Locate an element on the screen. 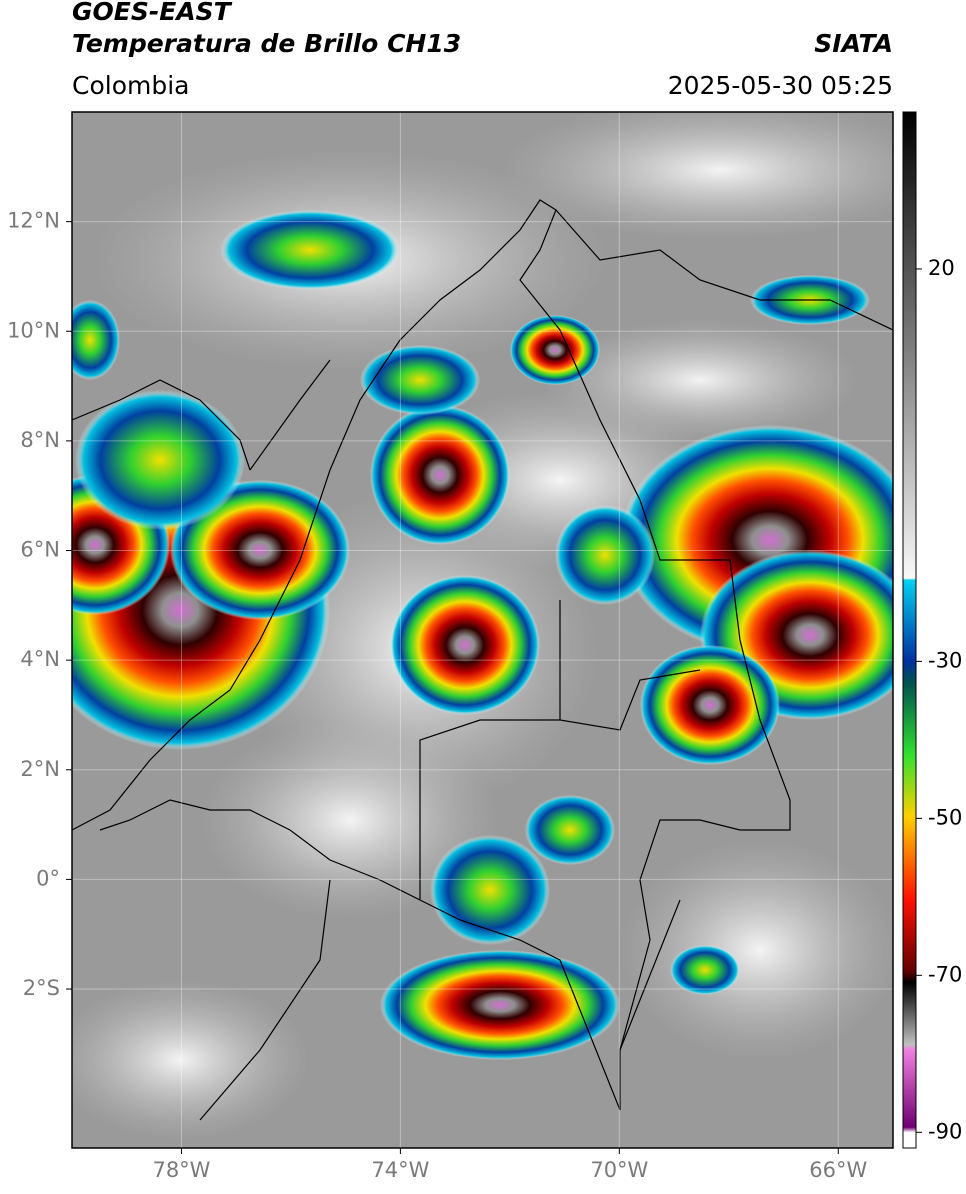  colorbar-label: -90 is located at coordinates (945, 1131).